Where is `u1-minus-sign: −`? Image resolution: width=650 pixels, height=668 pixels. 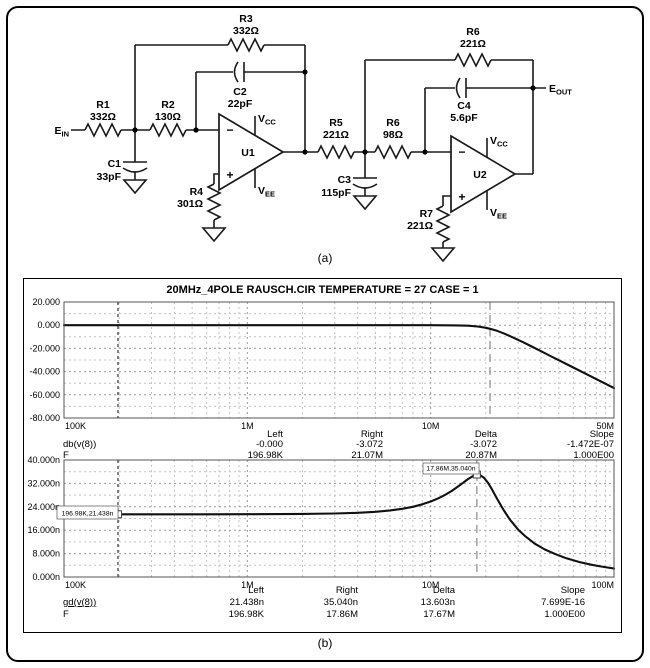
u1-minus-sign: − is located at coordinates (229, 130).